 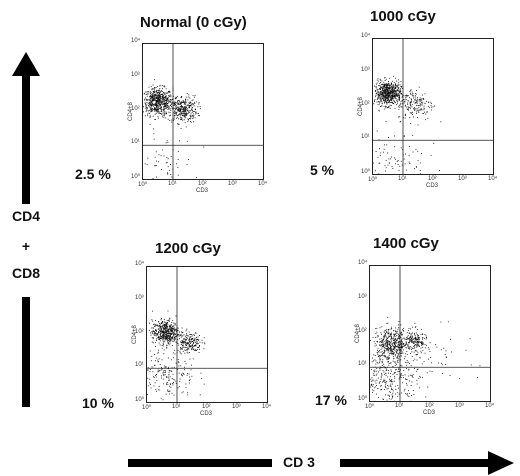 What do you see at coordinates (26, 64) in the screenshot?
I see `y-arrow-head` at bounding box center [26, 64].